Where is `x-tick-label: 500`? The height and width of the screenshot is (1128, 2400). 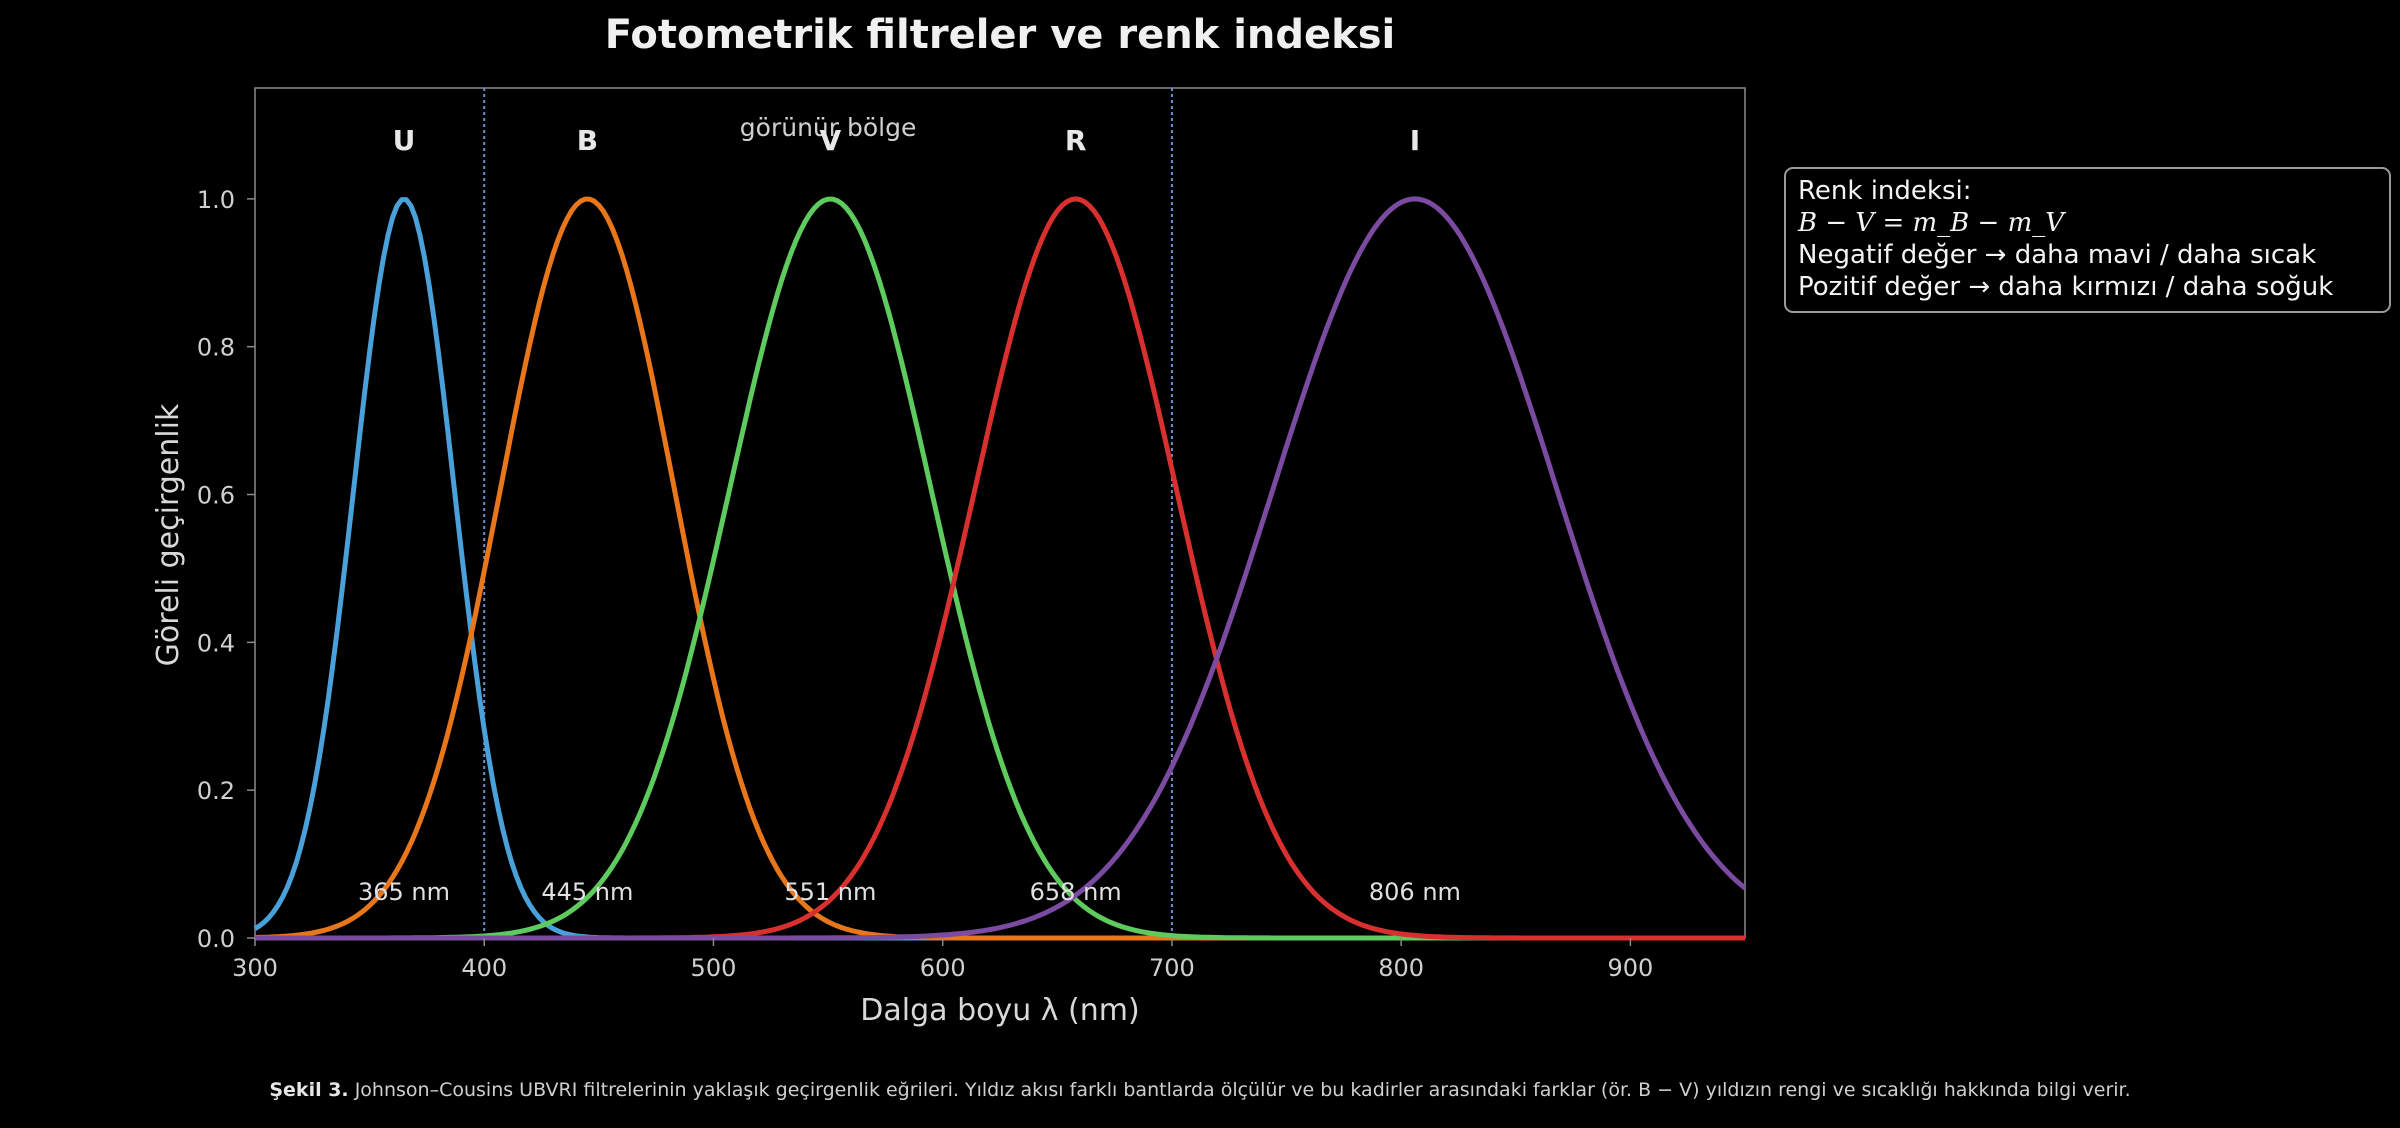 x-tick-label: 500 is located at coordinates (714, 968).